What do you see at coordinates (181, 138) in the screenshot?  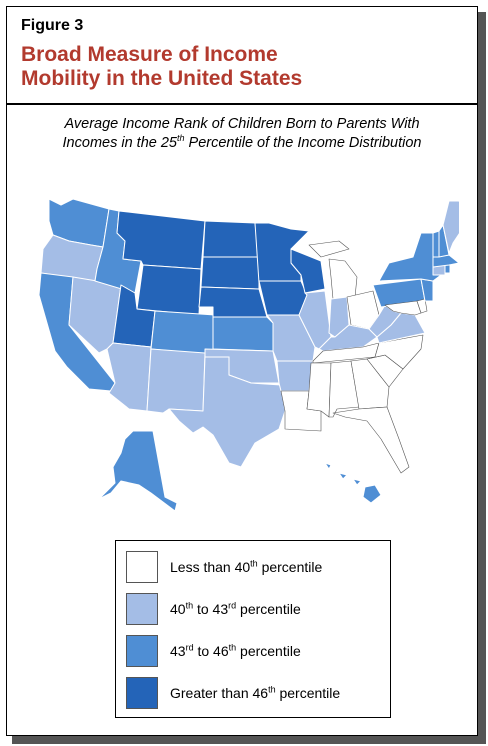 I see `subtitle-superscript: th` at bounding box center [181, 138].